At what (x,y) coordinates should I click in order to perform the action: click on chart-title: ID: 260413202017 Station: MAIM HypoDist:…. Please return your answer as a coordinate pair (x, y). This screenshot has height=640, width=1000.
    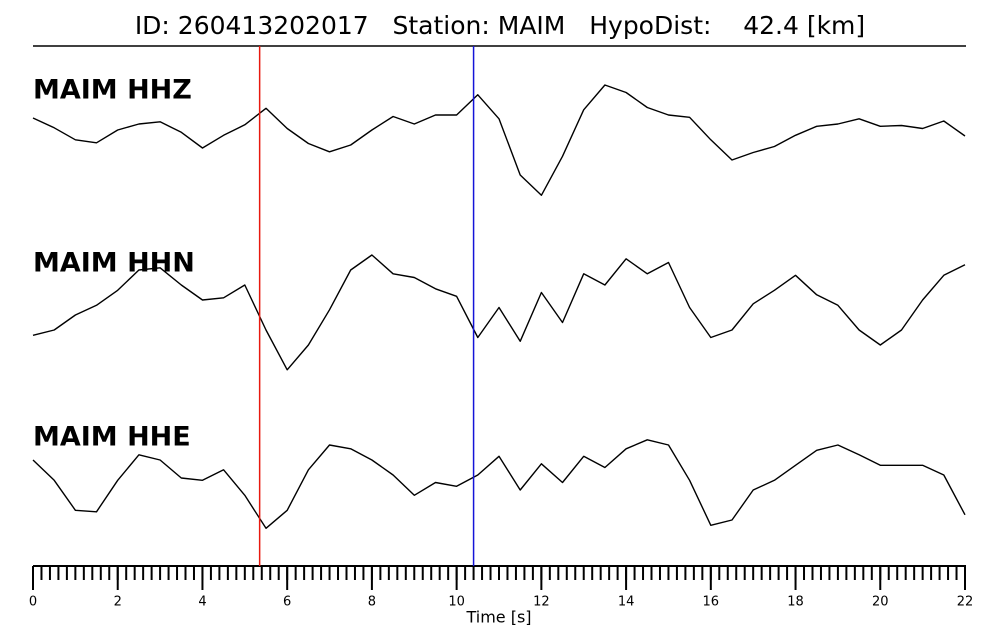
    Looking at the image, I should click on (500, 25).